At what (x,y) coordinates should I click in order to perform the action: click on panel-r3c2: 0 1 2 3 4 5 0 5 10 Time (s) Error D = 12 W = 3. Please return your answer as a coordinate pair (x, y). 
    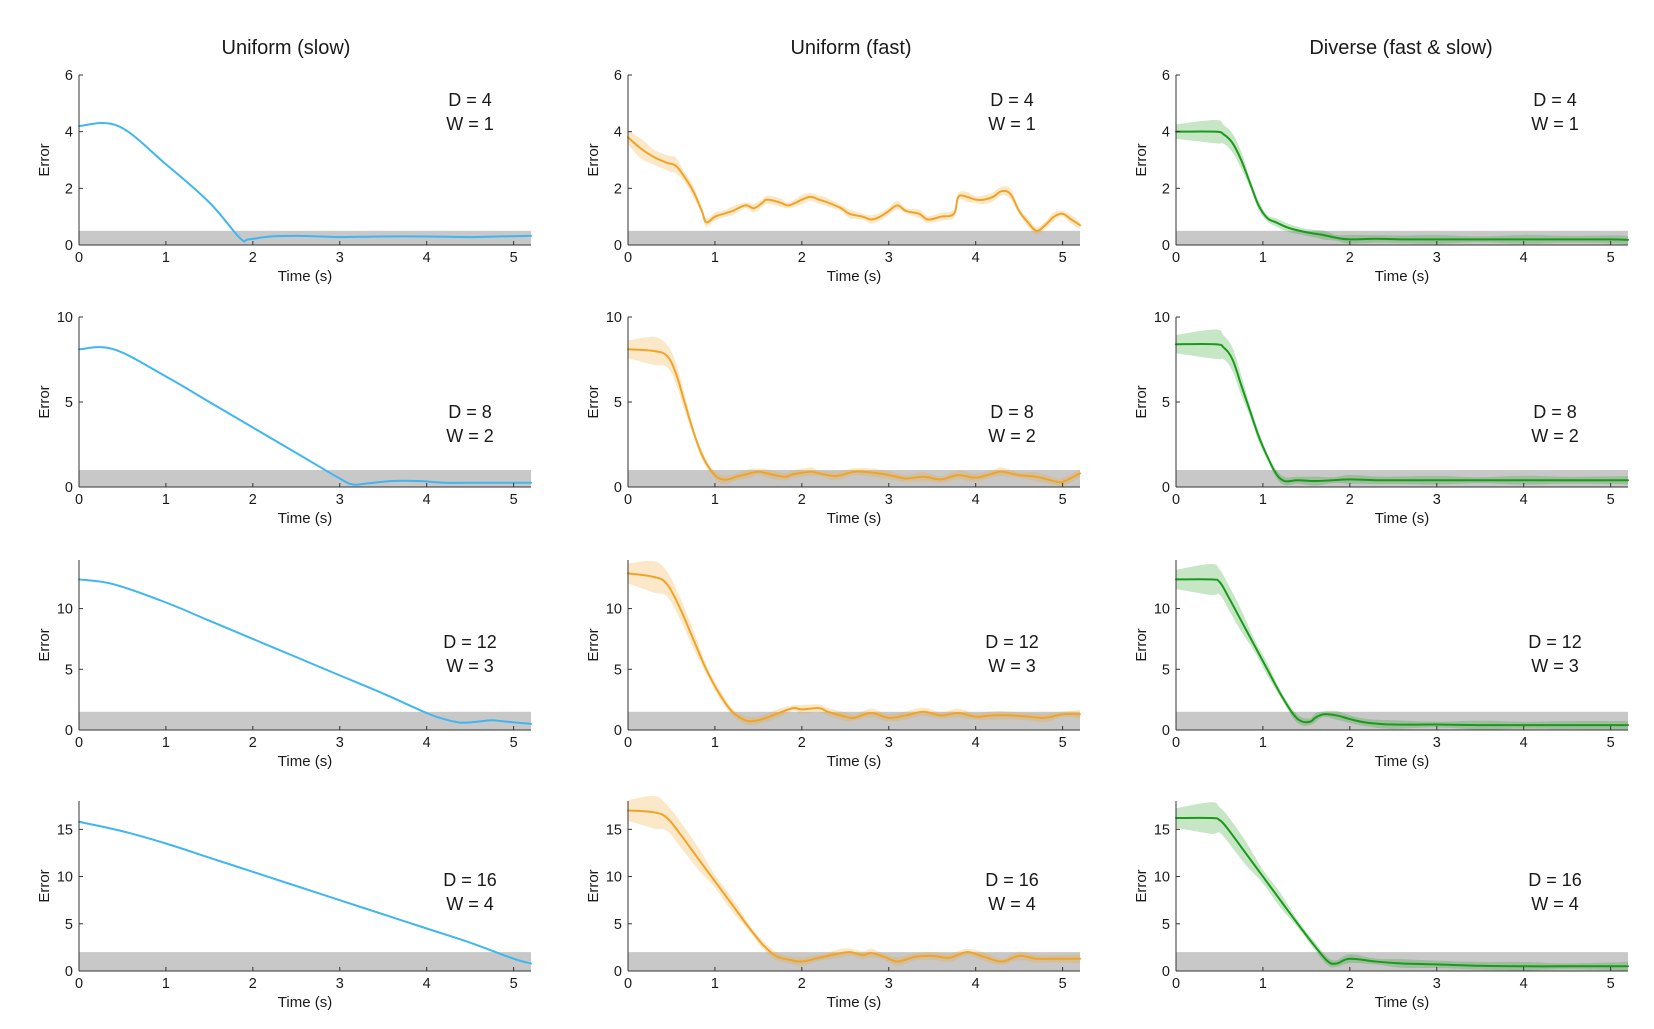
    Looking at the image, I should click on (833, 665).